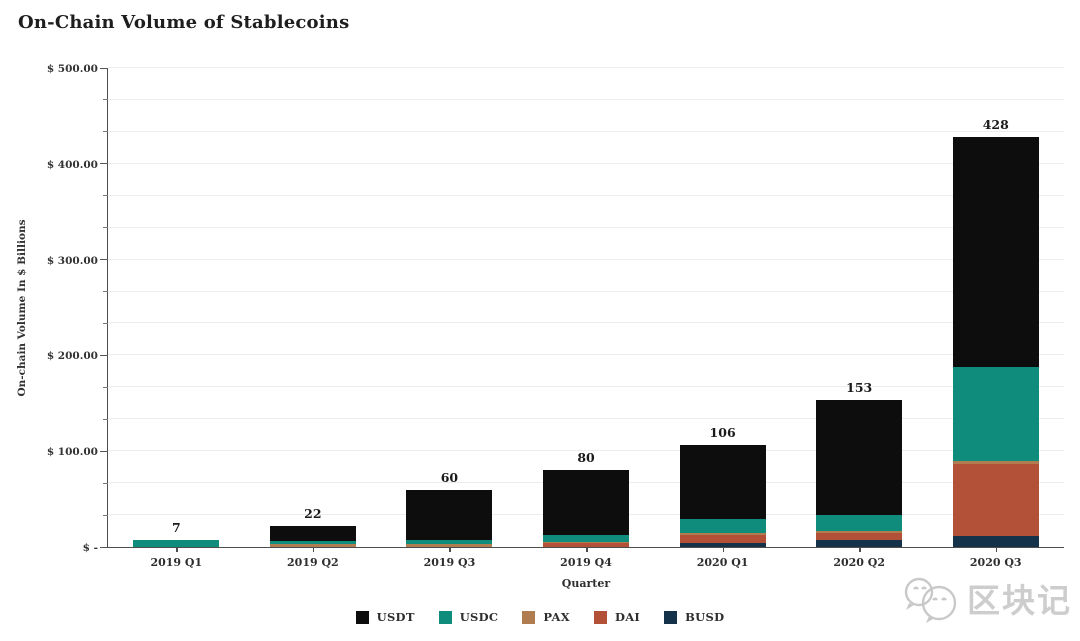 The height and width of the screenshot is (641, 1080). I want to click on x-tick-label: 2019 Q1, so click(176, 562).